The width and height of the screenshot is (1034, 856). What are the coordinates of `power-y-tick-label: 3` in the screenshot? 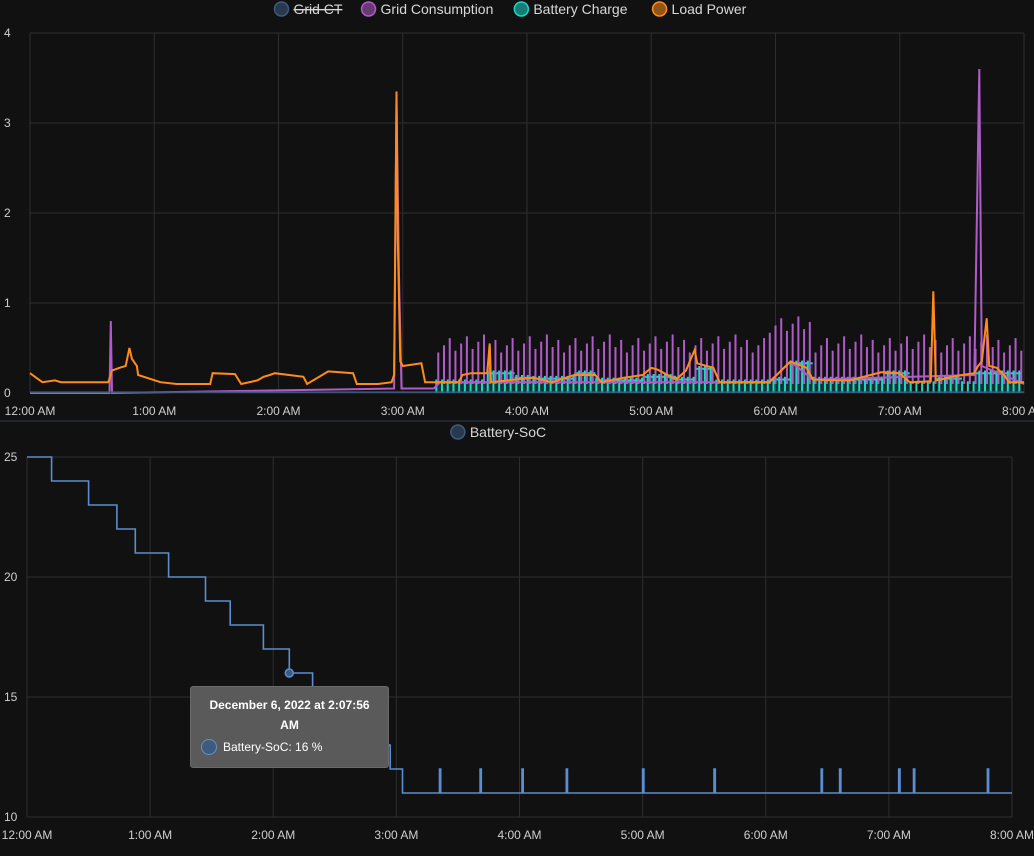 It's located at (7, 123).